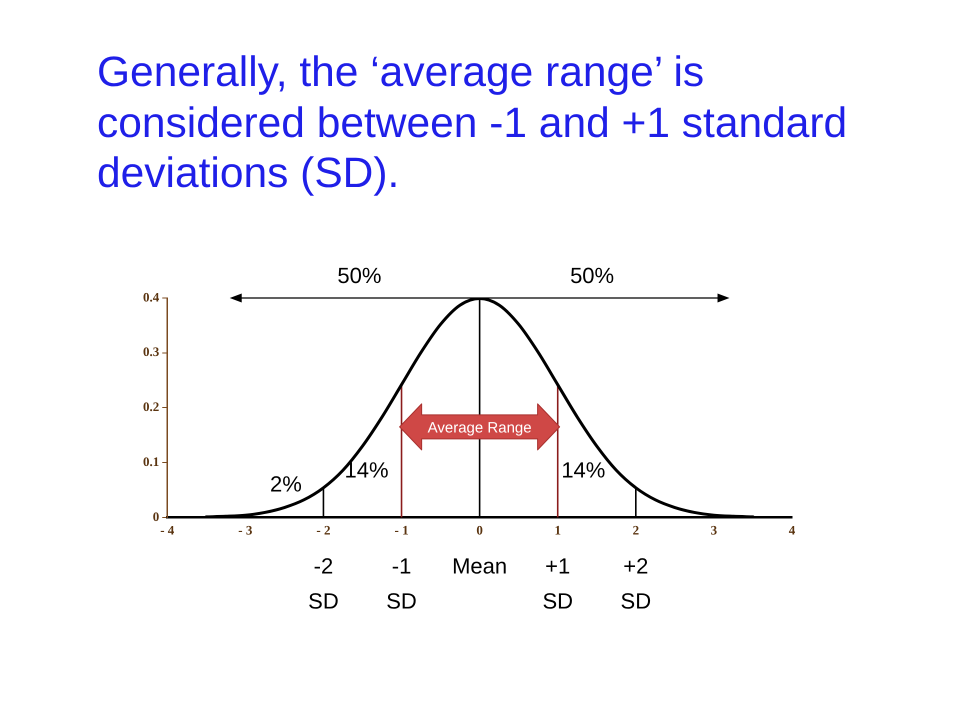 The width and height of the screenshot is (960, 720). I want to click on x-tick-label: 0, so click(479, 530).